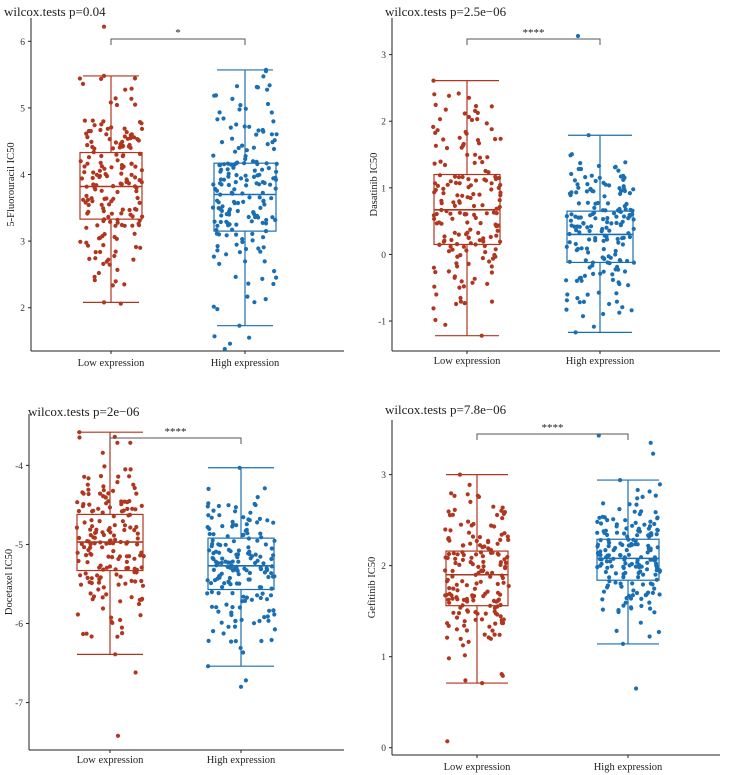 The width and height of the screenshot is (743, 775). I want to click on y-axis-label: Gefitinib IC50, so click(372, 588).